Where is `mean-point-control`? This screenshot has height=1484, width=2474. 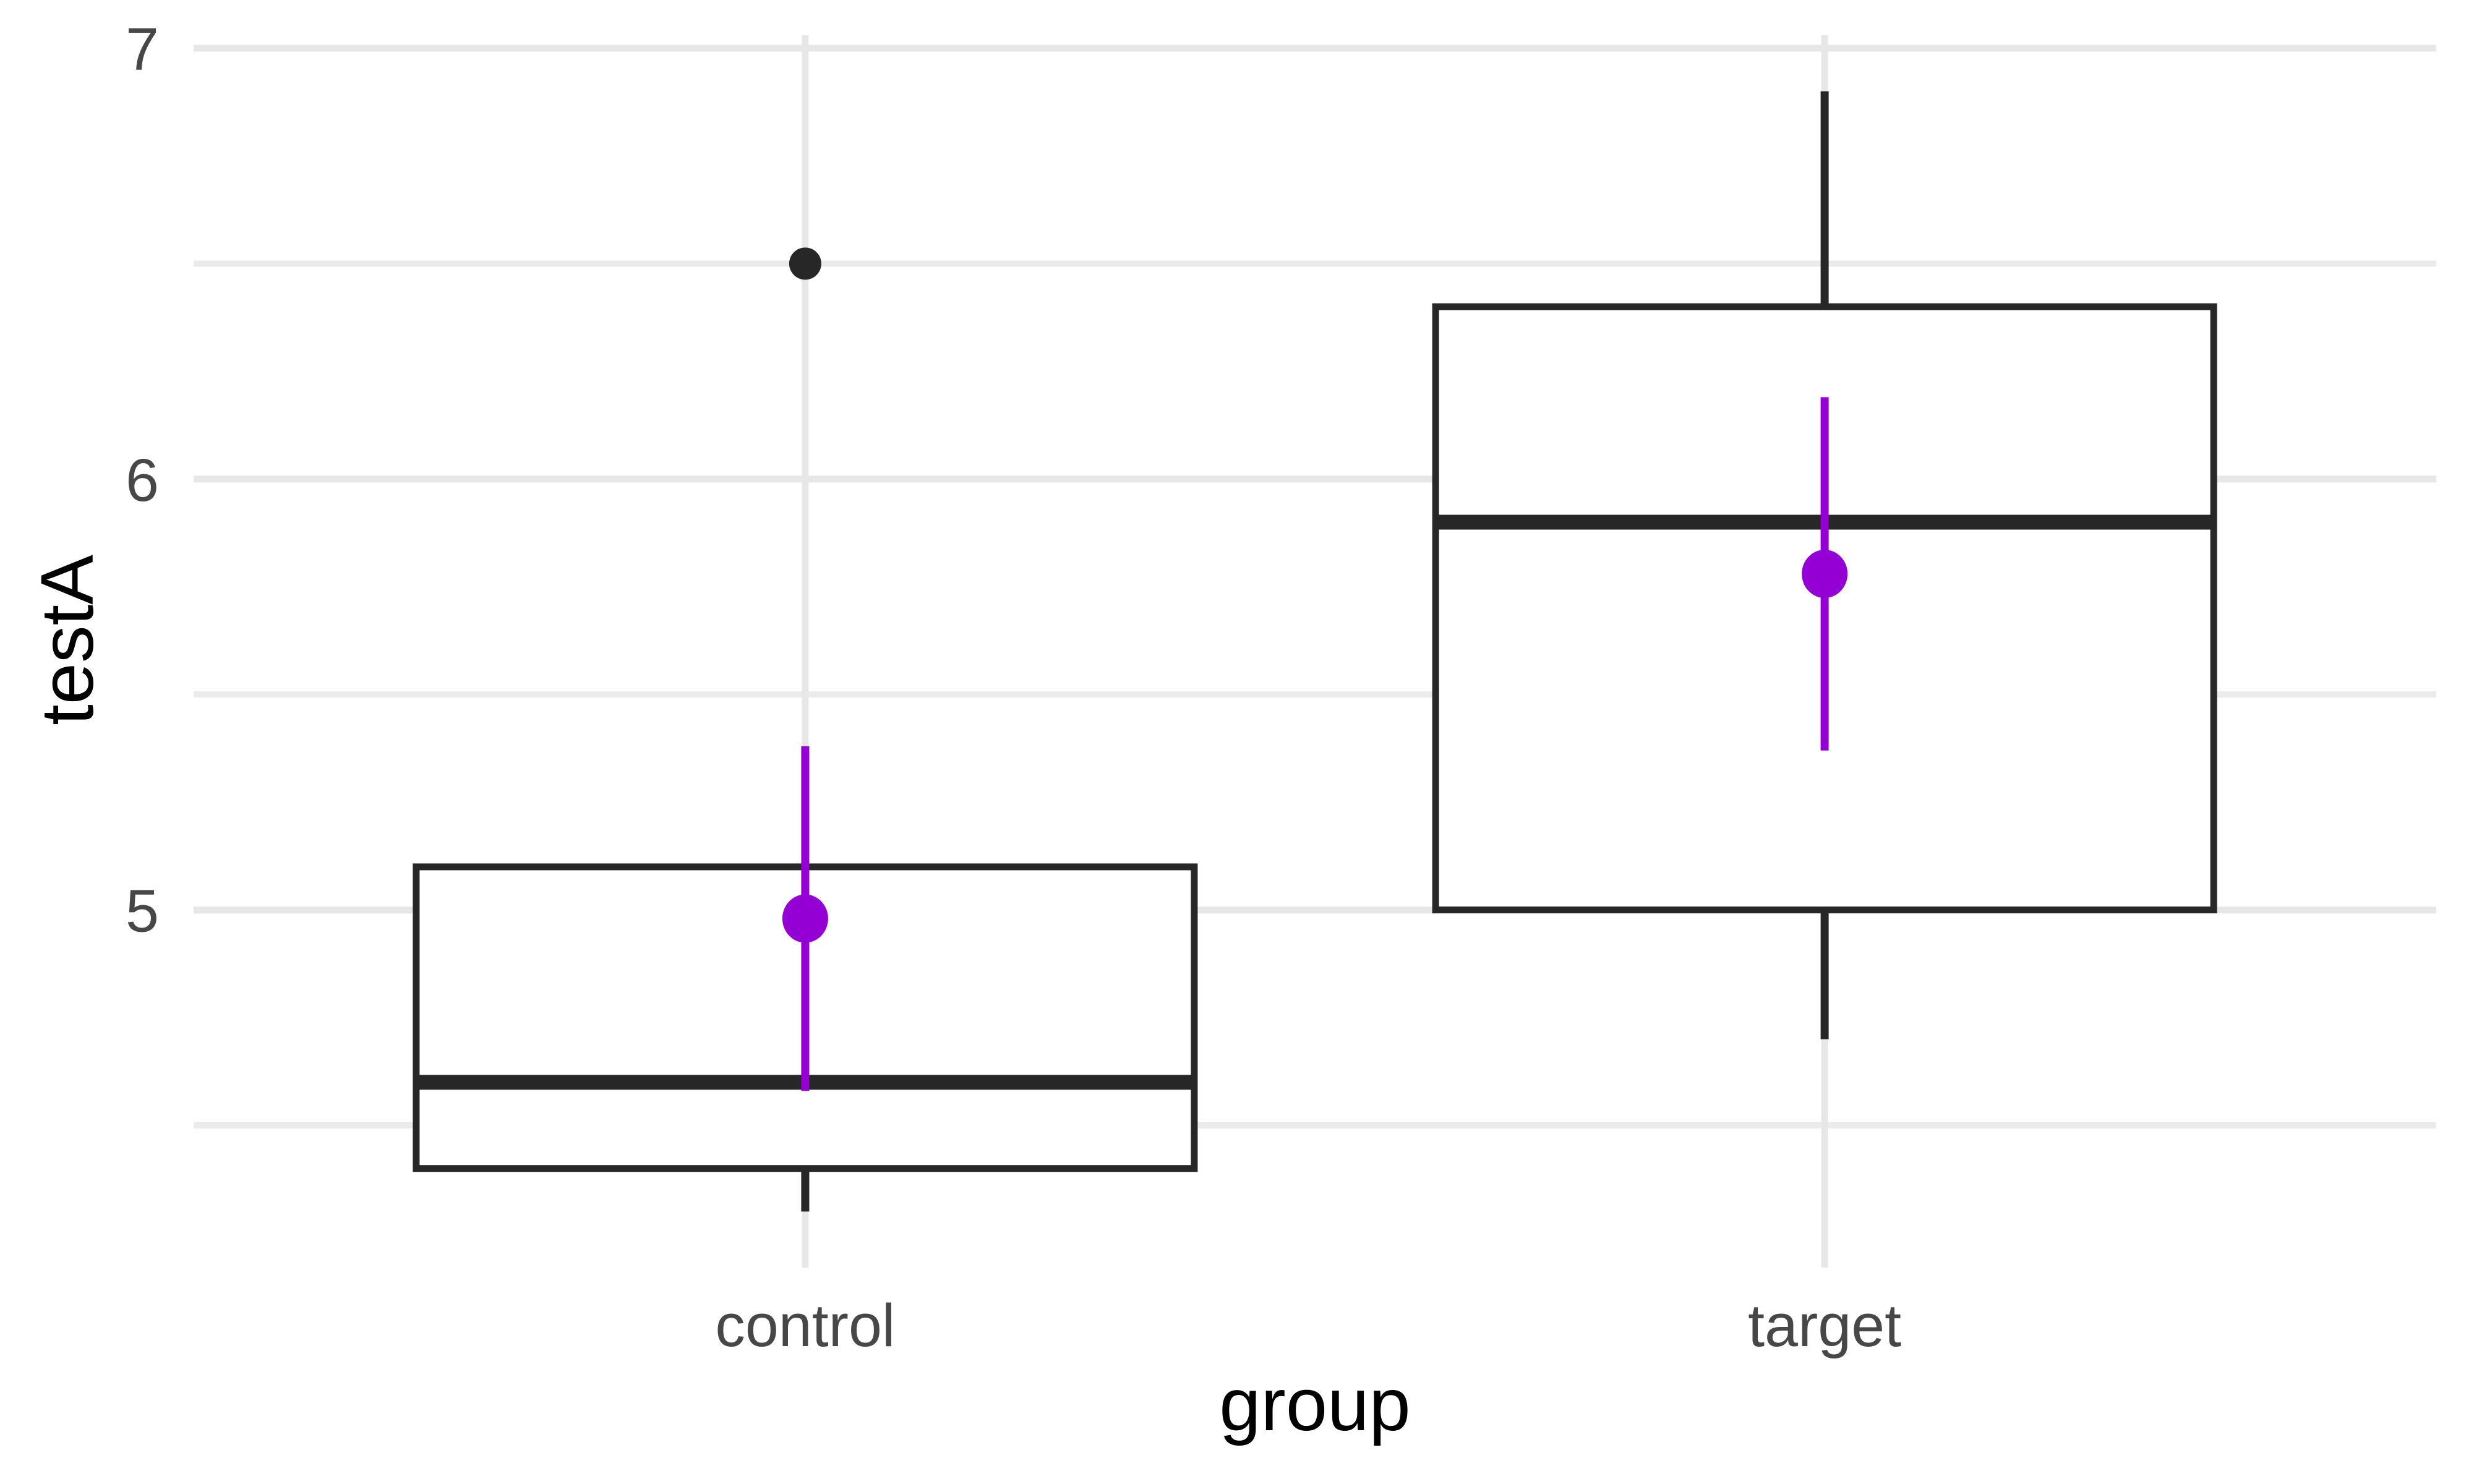 mean-point-control is located at coordinates (805, 918).